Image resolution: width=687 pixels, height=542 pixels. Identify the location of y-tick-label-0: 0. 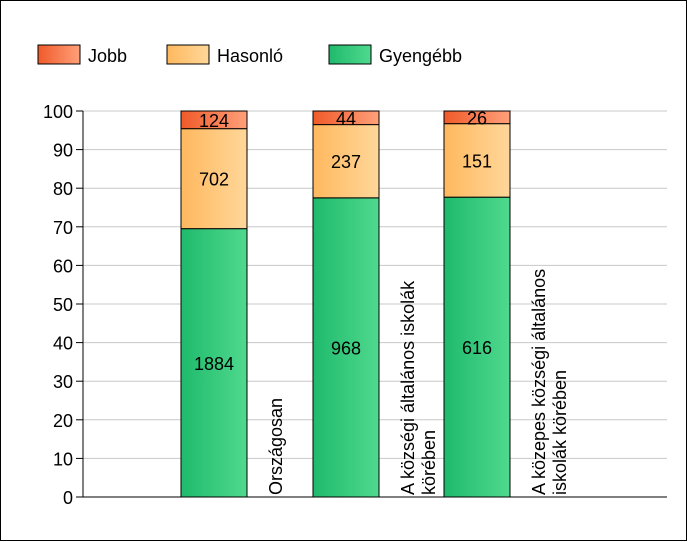
(68, 498).